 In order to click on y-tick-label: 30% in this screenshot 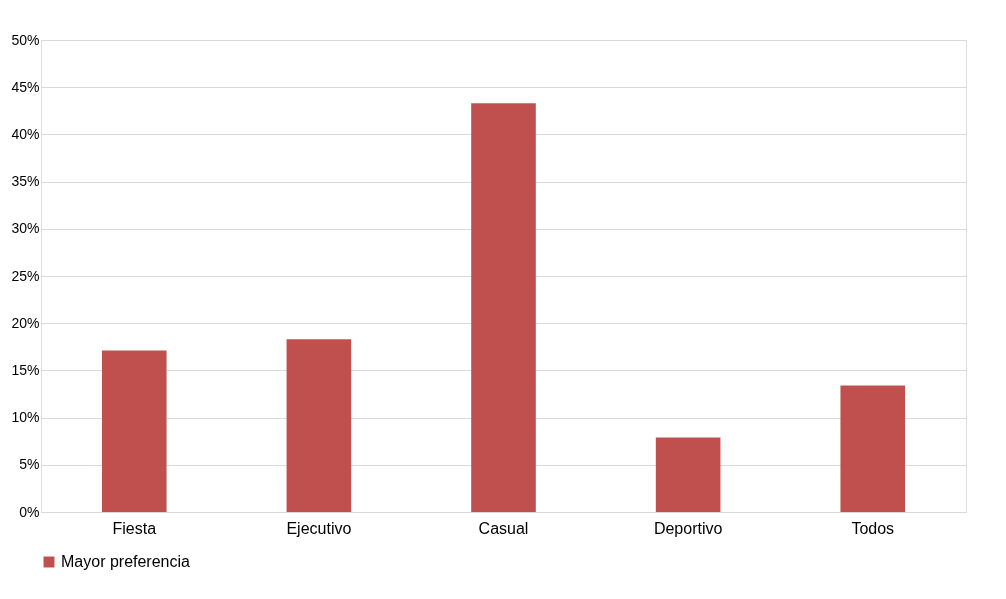, I will do `click(25, 228)`.